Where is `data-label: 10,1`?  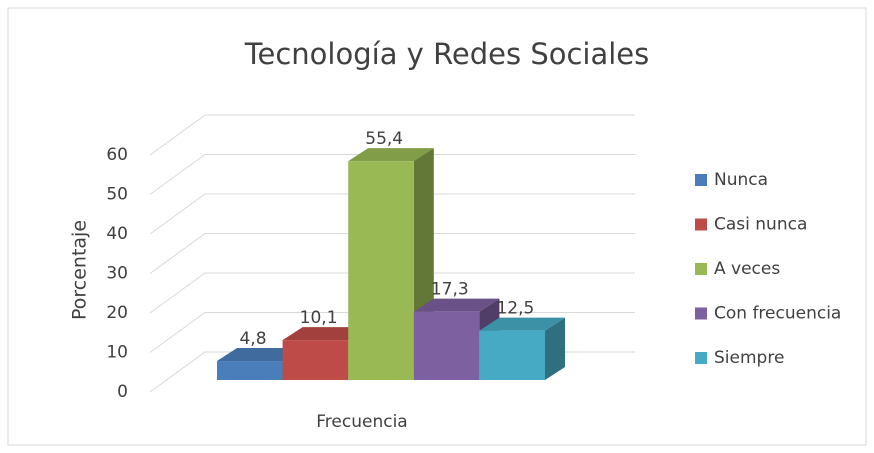 data-label: 10,1 is located at coordinates (319, 318).